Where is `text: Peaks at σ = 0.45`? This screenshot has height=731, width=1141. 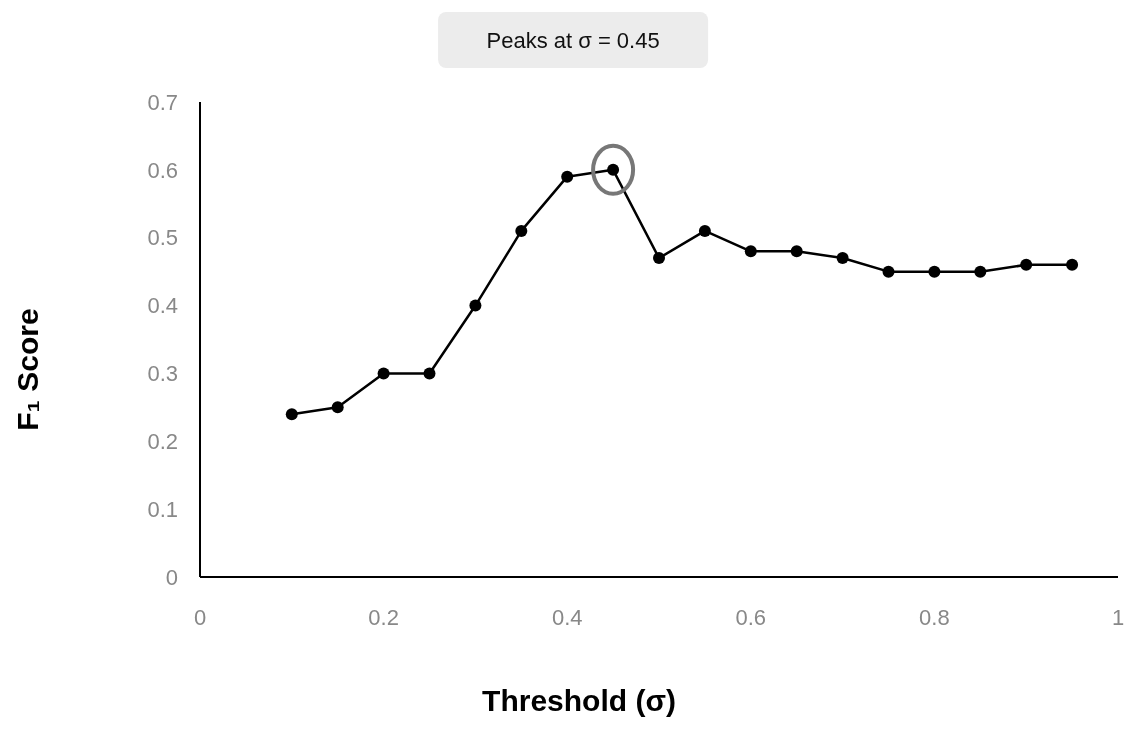
text: Peaks at σ = 0.45 is located at coordinates (573, 40).